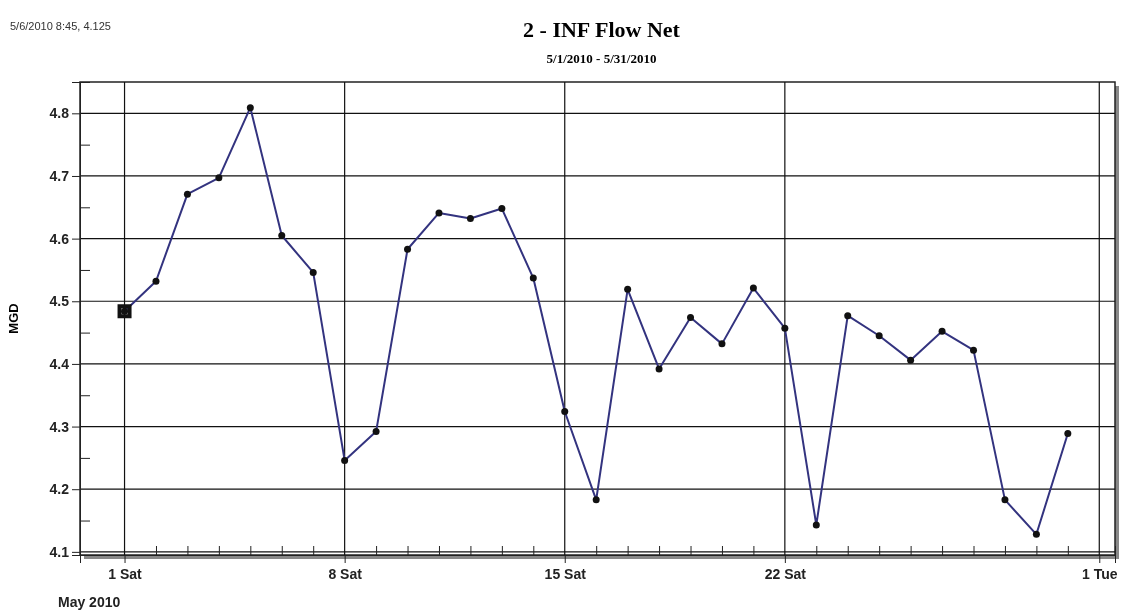  I want to click on x-tick-label: 8 Sat, so click(345, 573).